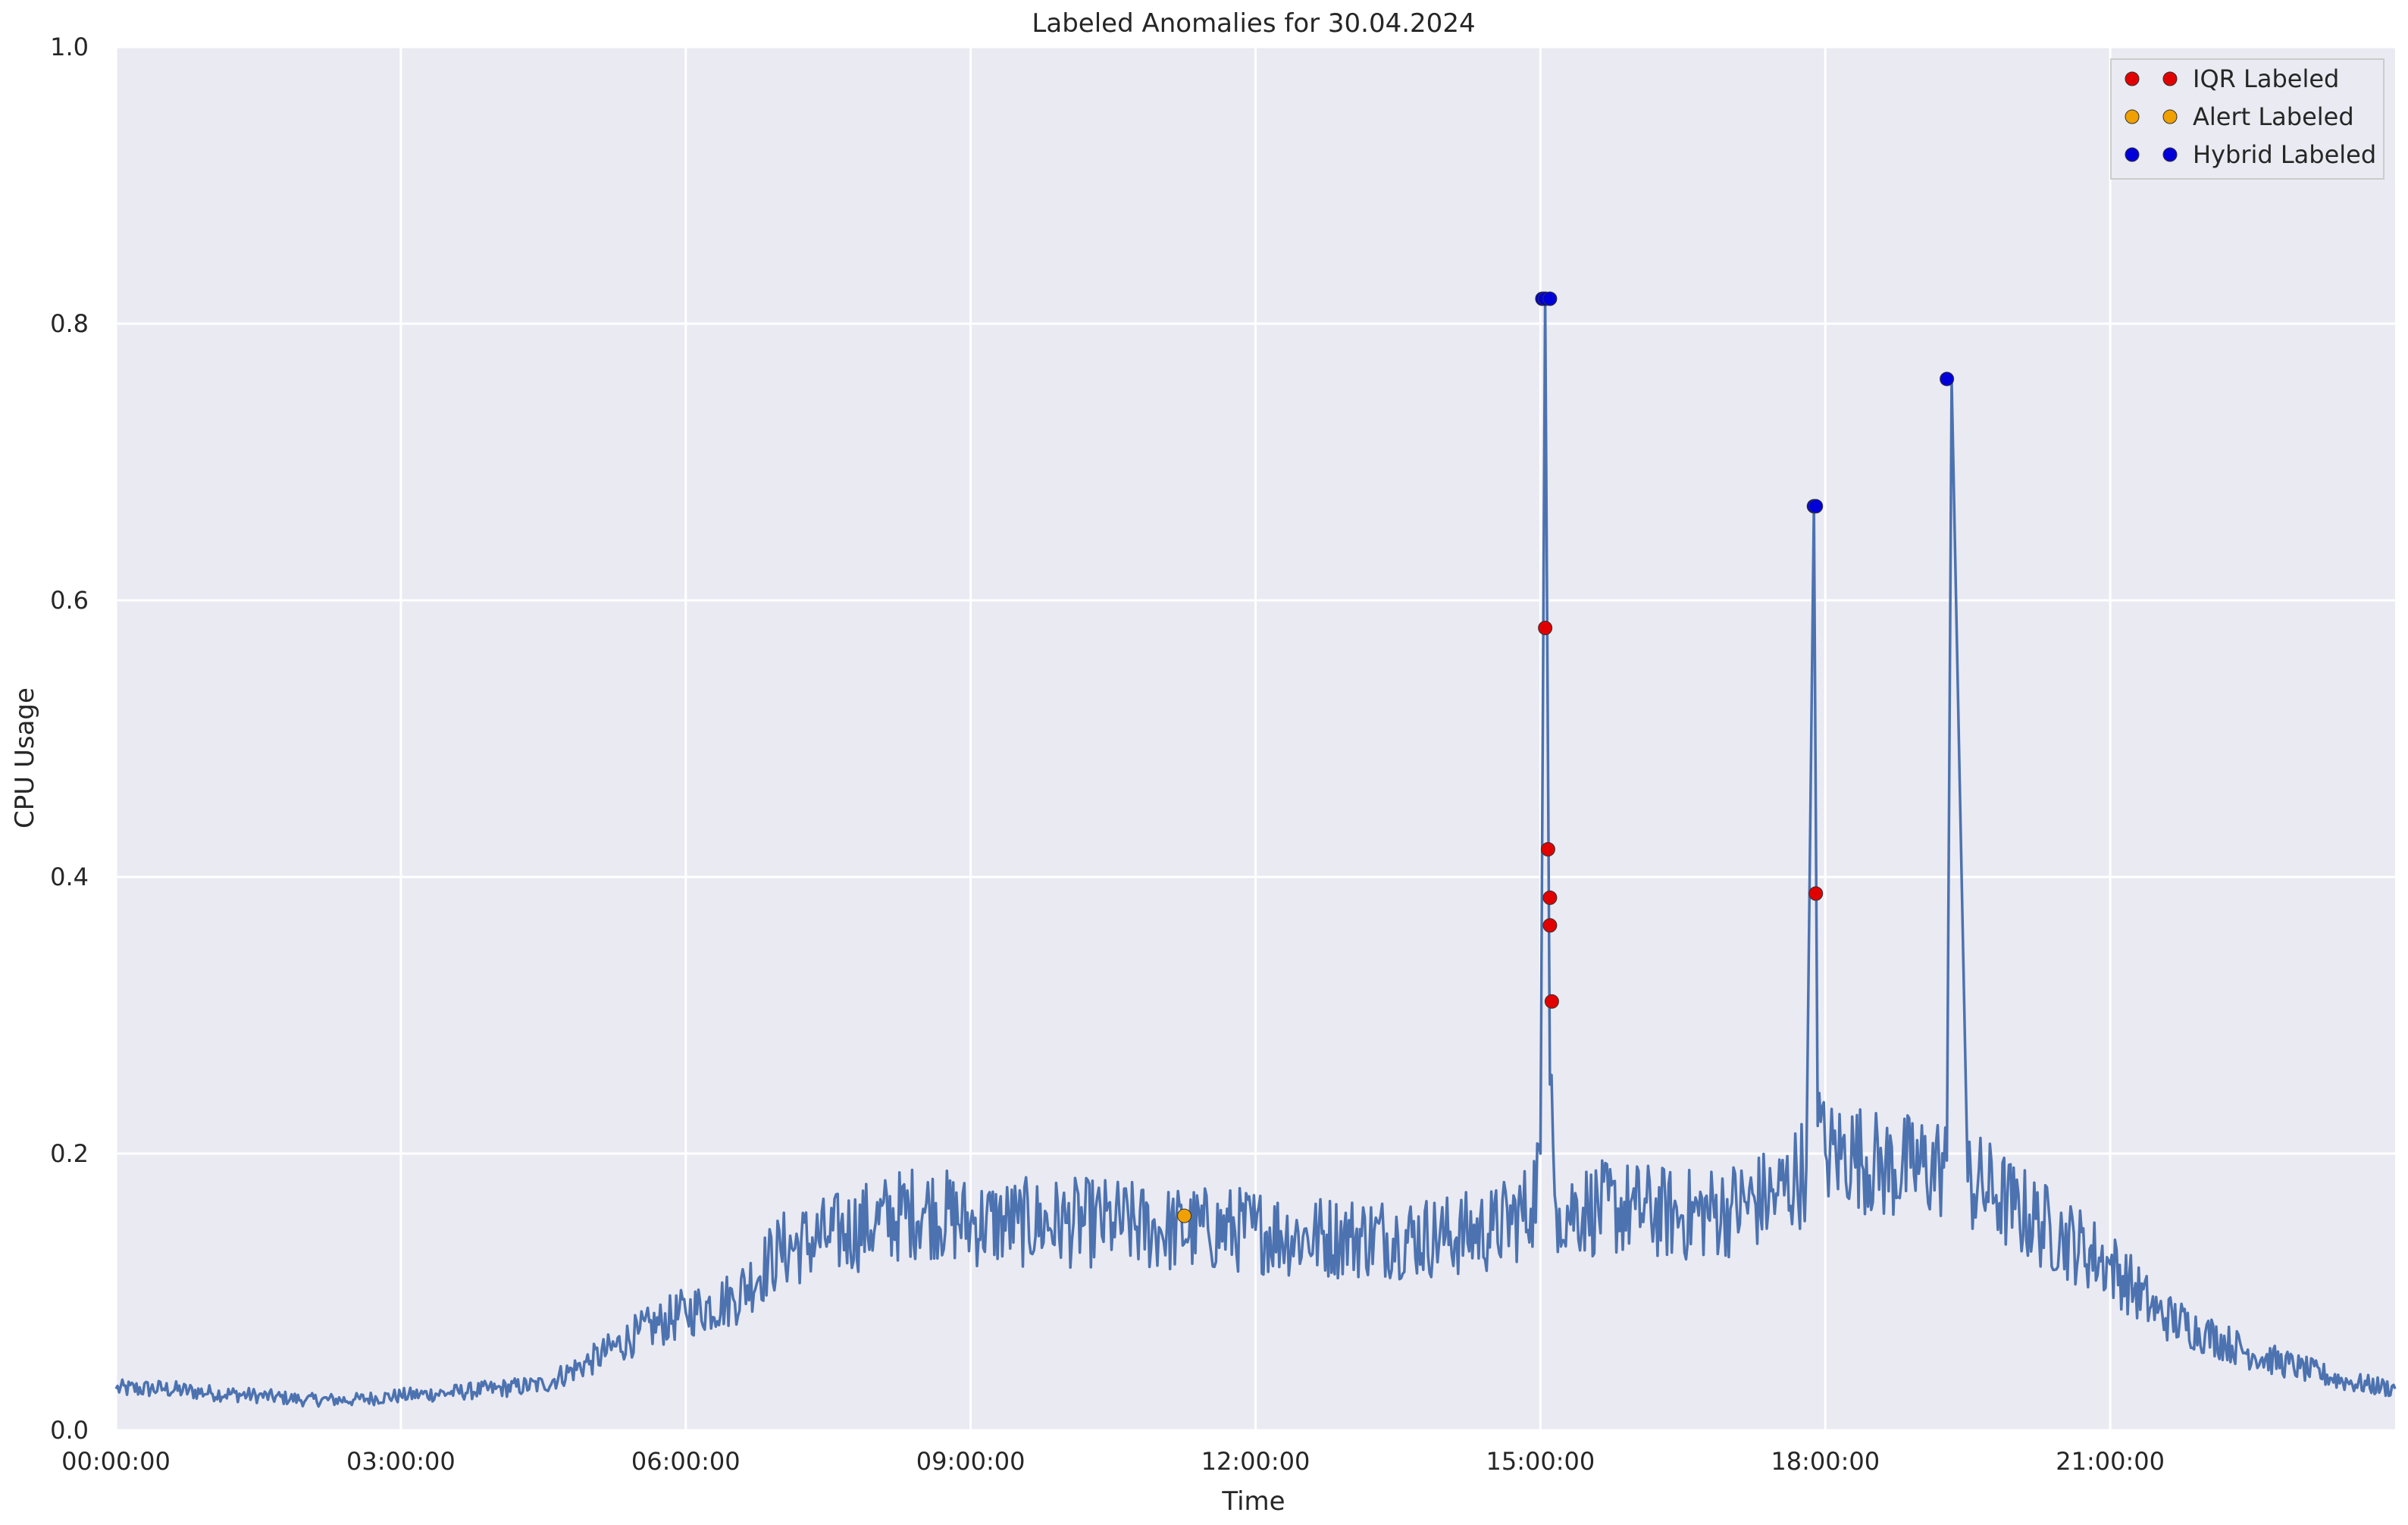 Image resolution: width=2408 pixels, height=1525 pixels. Describe the element at coordinates (1255, 1461) in the screenshot. I see `x-tick-label: 12:00:00` at that location.